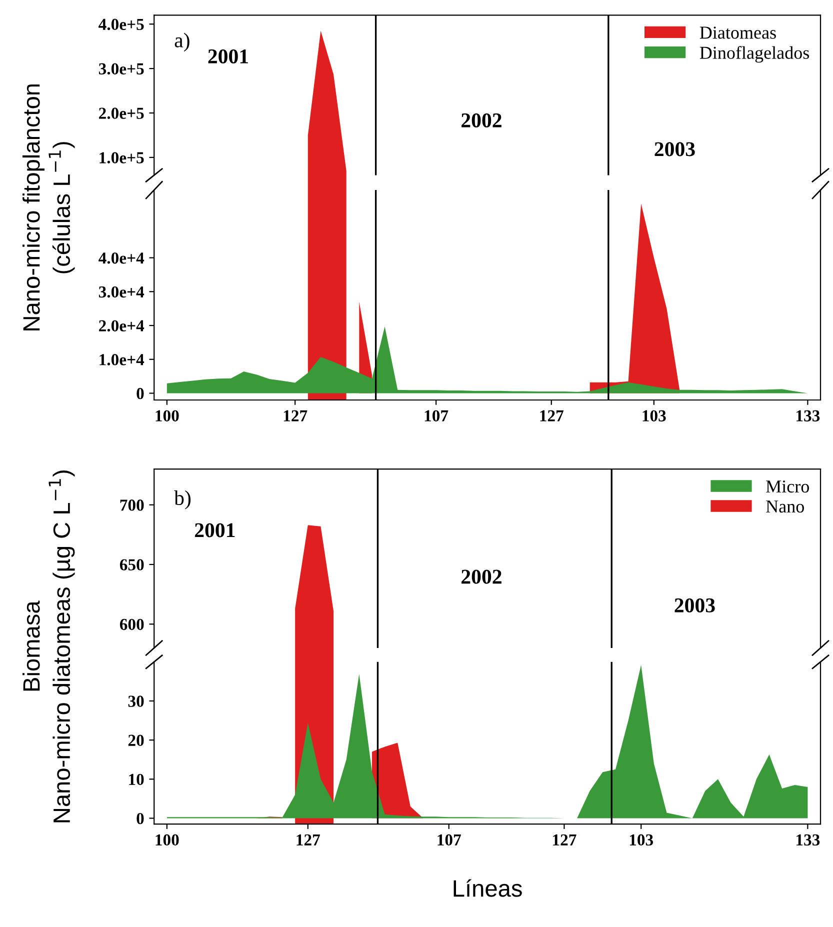 This screenshot has height=927, width=833. I want to click on y-tick-label: 650, so click(132, 564).